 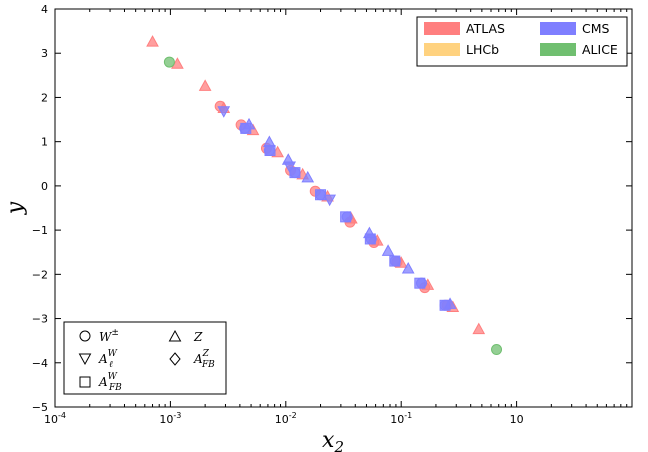 What do you see at coordinates (482, 49) in the screenshot?
I see `legend-label-lhcb: LHCb` at bounding box center [482, 49].